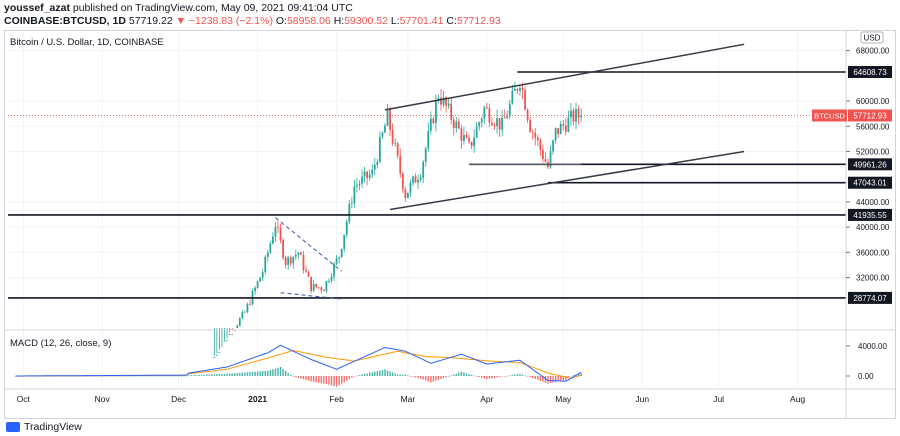  I want to click on channel-upper-line, so click(564, 77).